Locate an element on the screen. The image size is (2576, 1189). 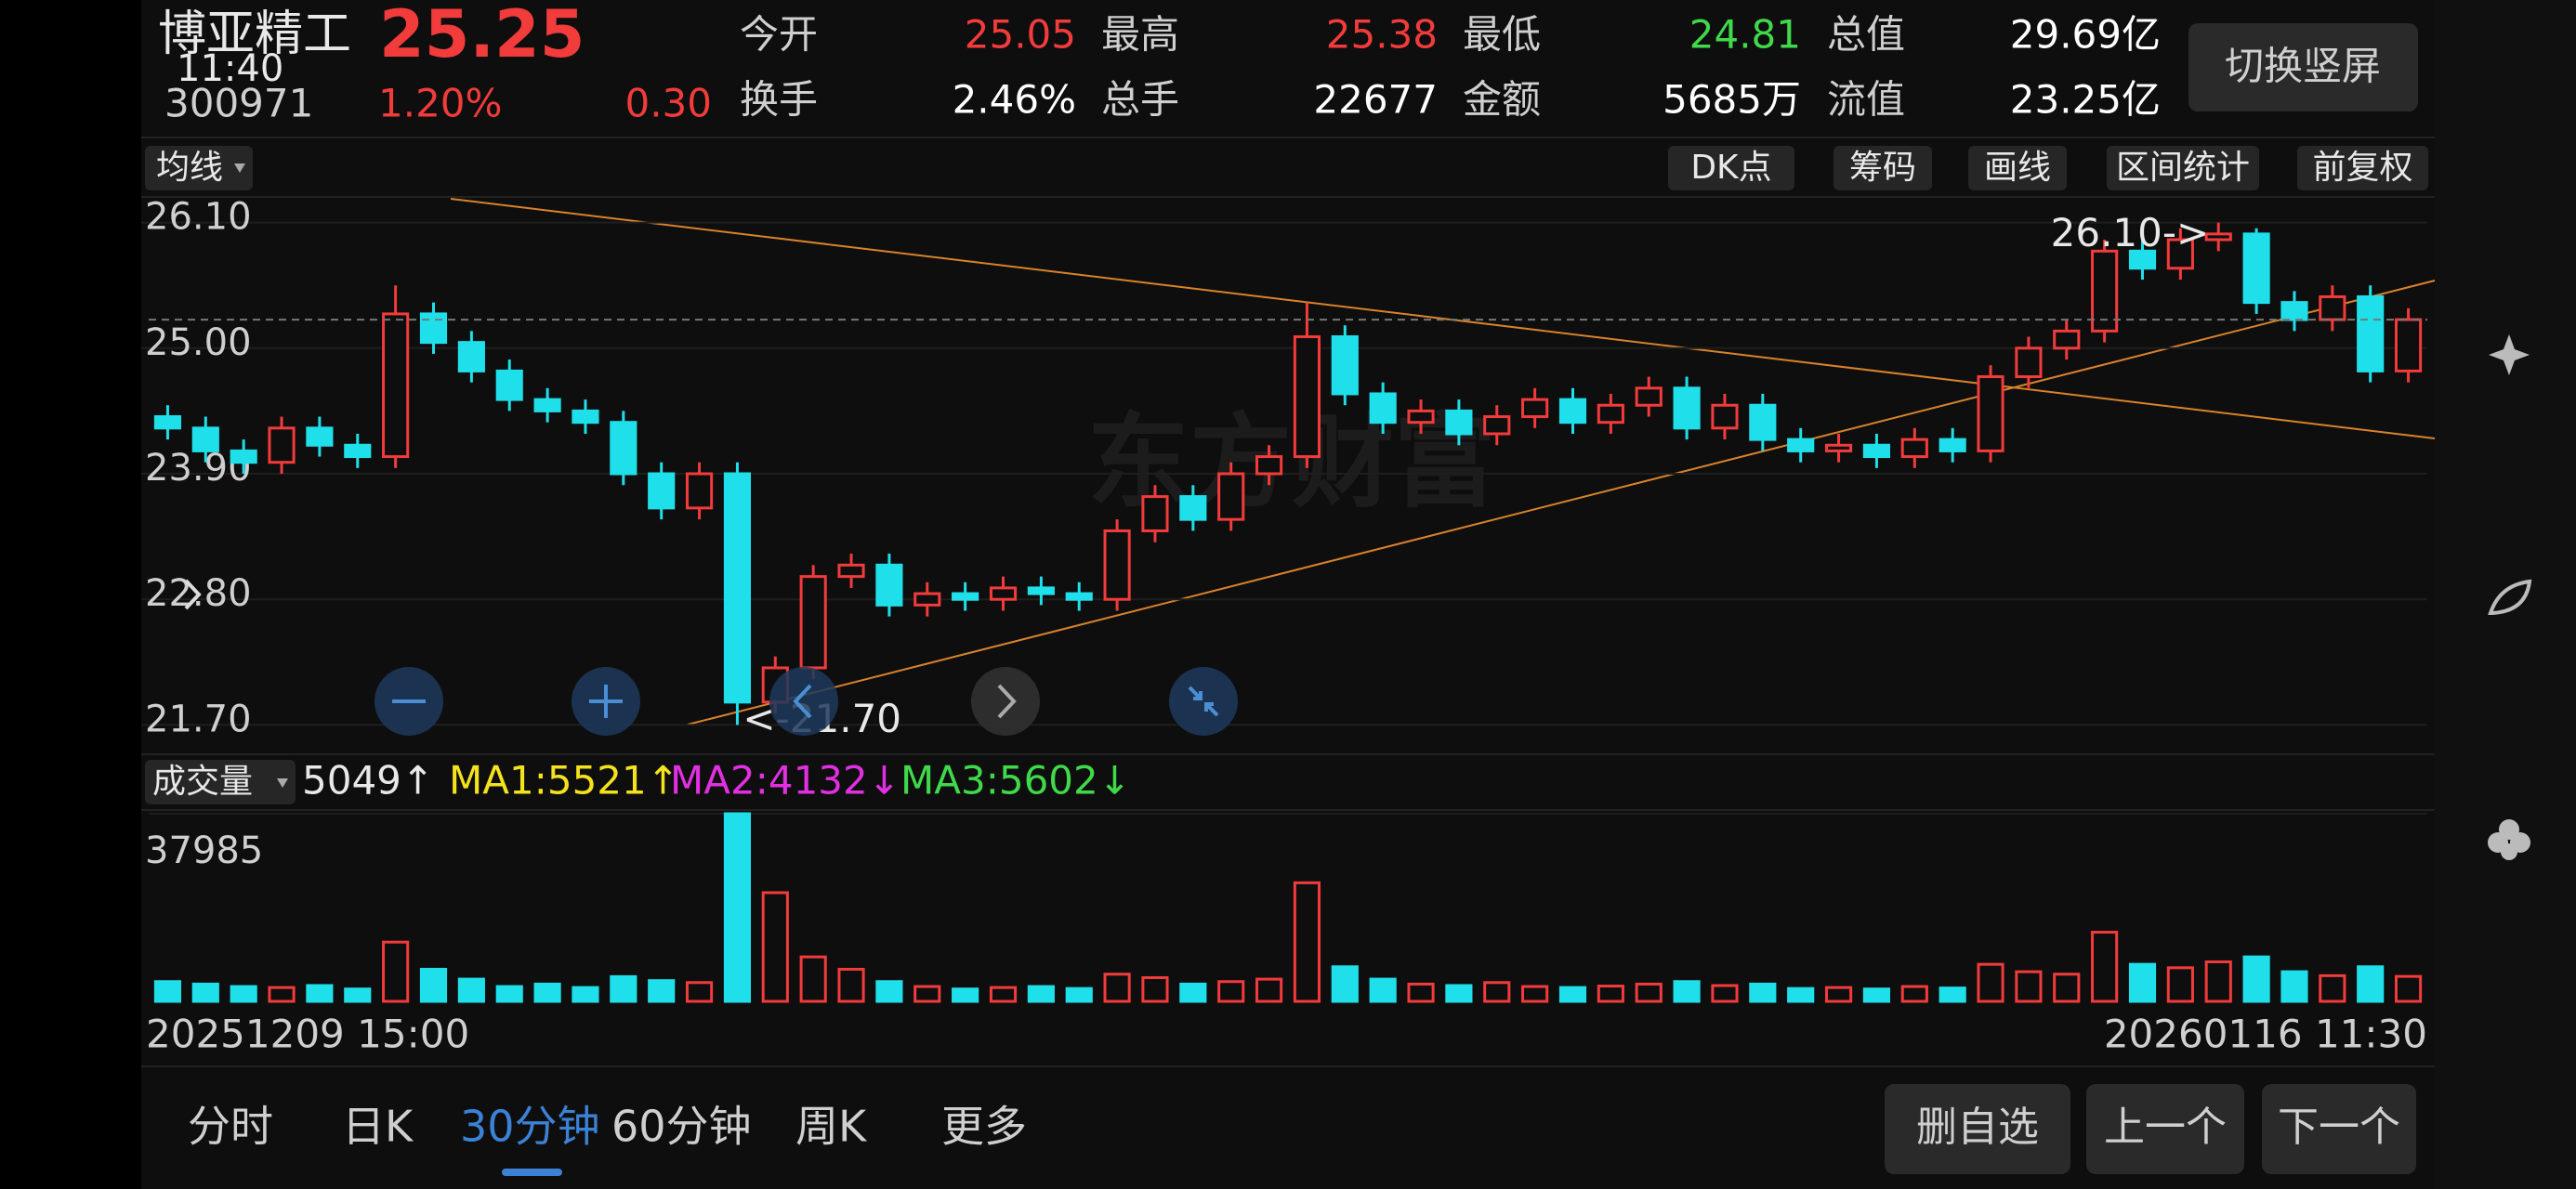
rotate-label: 切换竖屏 is located at coordinates (2303, 66).